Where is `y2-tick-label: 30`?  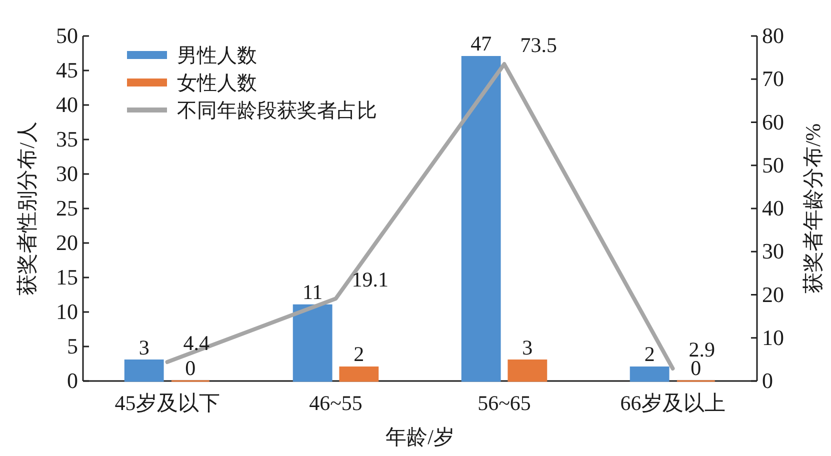 y2-tick-label: 30 is located at coordinates (773, 251).